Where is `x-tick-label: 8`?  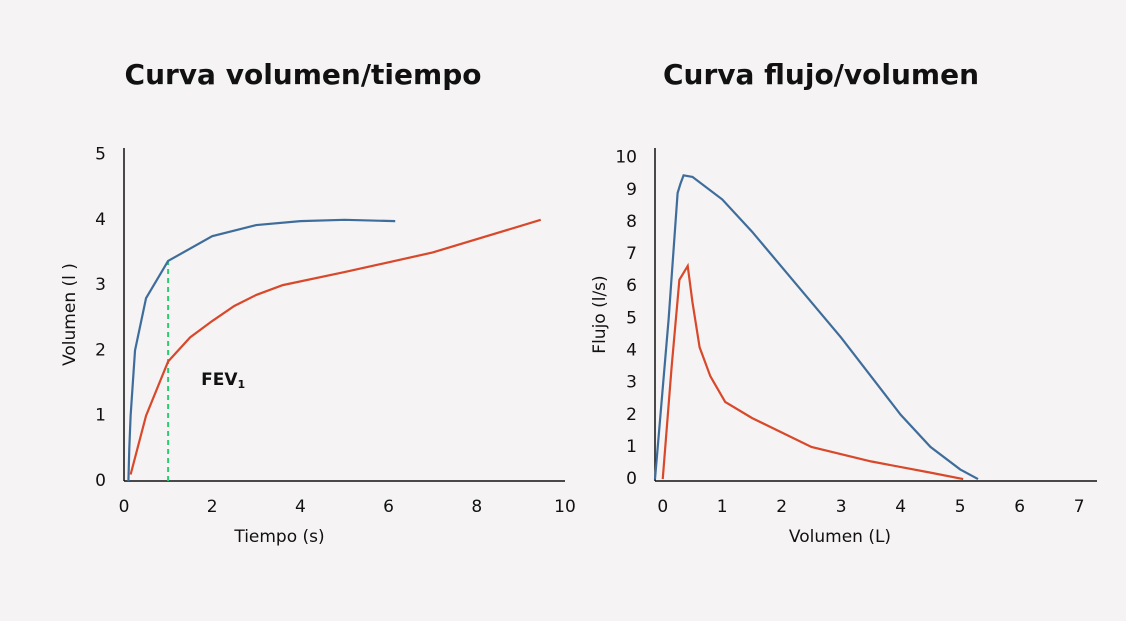 x-tick-label: 8 is located at coordinates (476, 507).